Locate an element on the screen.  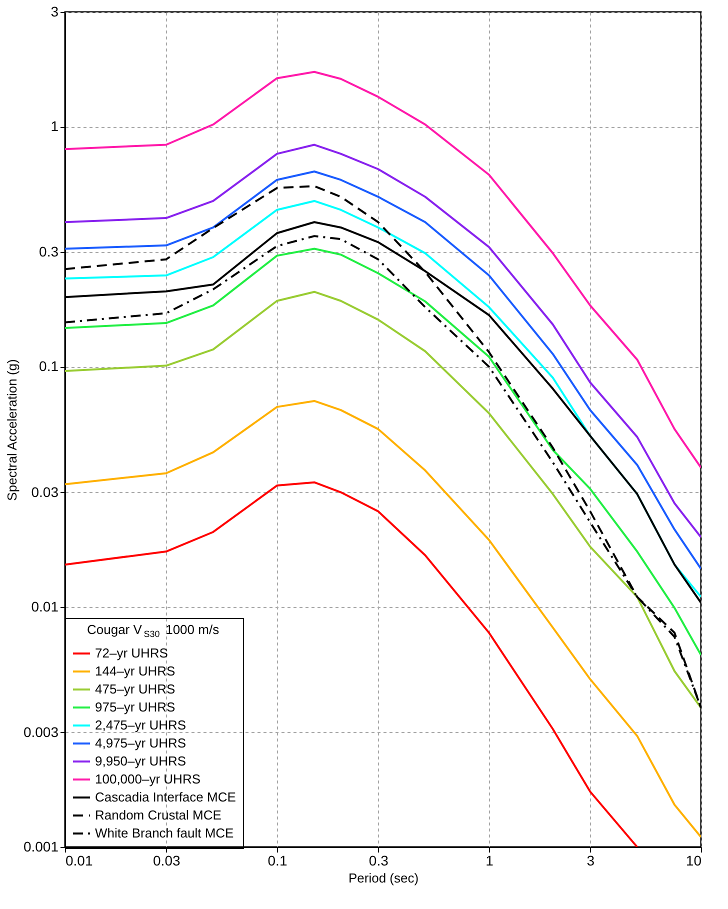
y-tick-label: 3 is located at coordinates (54, 12).